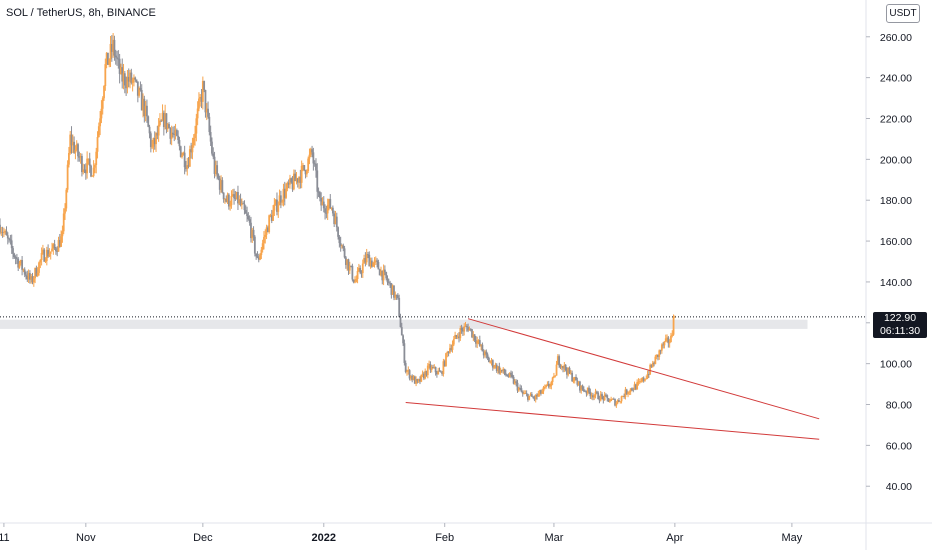  What do you see at coordinates (903, 13) in the screenshot?
I see `currency-button: USDT` at bounding box center [903, 13].